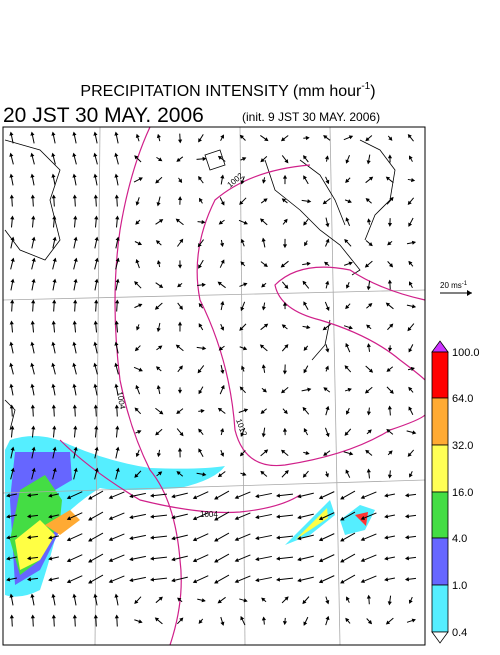 The width and height of the screenshot is (500, 655). What do you see at coordinates (322, 192) in the screenshot?
I see `coast` at bounding box center [322, 192].